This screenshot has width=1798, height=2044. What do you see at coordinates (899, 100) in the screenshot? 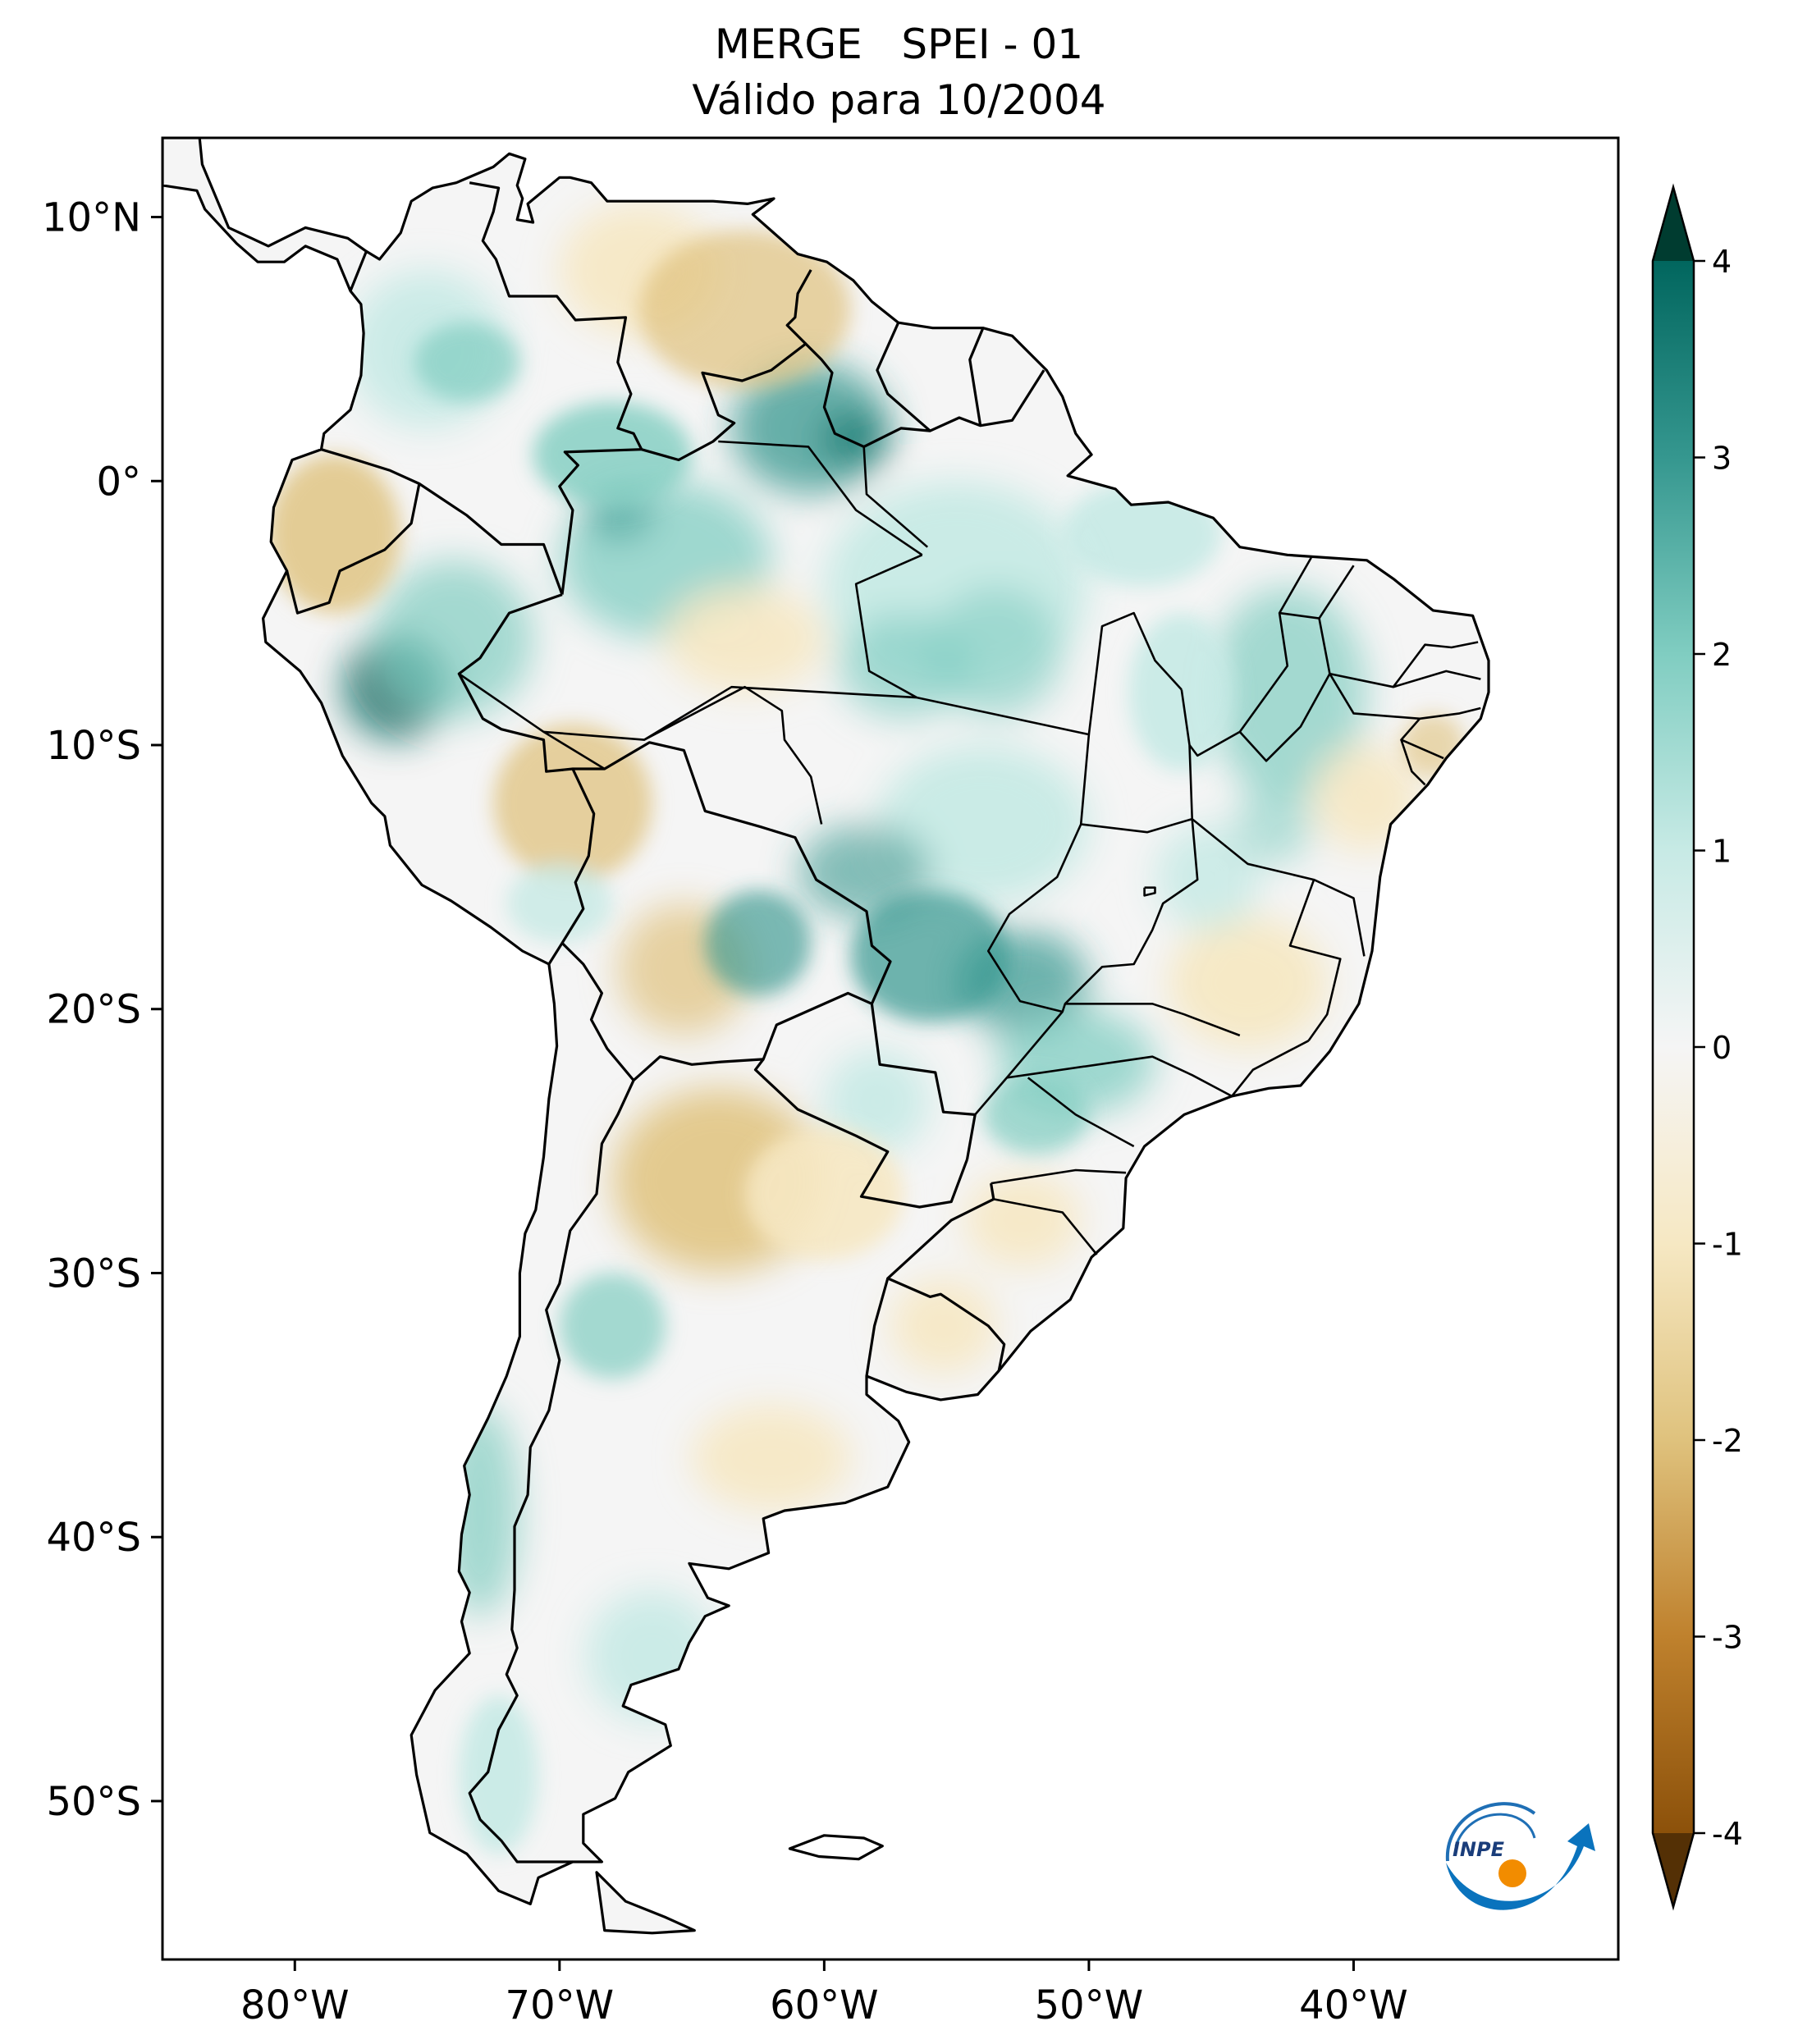
I see `map-subtitle: Válido para 10/2004` at bounding box center [899, 100].